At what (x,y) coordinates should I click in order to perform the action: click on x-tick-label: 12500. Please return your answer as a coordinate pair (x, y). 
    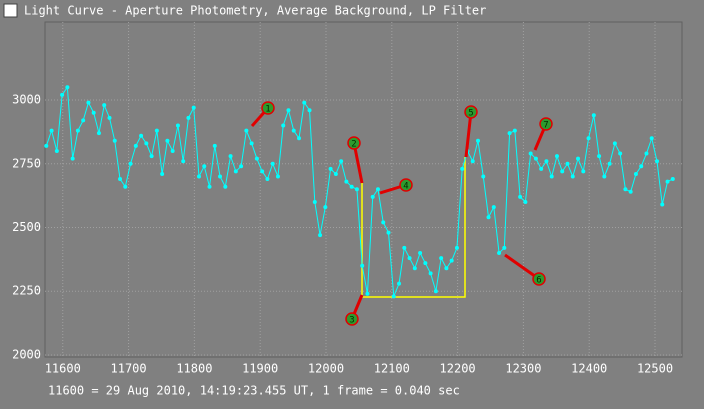
    Looking at the image, I should click on (655, 369).